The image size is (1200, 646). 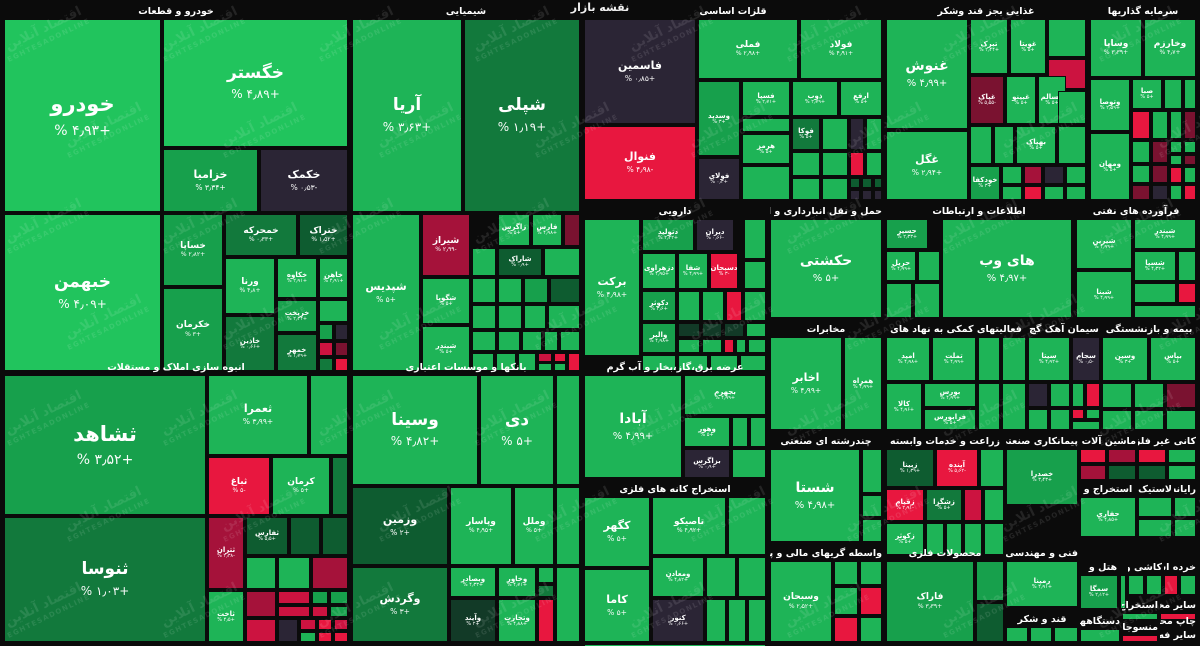 I want to click on stock-tile: حریل +۴٫۹۹ %, so click(x=901, y=266).